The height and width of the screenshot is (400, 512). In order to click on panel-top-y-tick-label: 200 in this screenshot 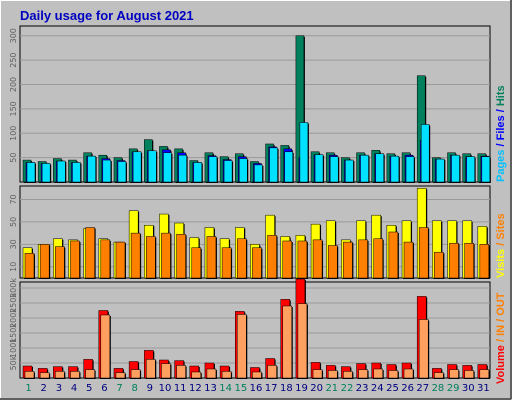, I will do `click(13, 84)`.